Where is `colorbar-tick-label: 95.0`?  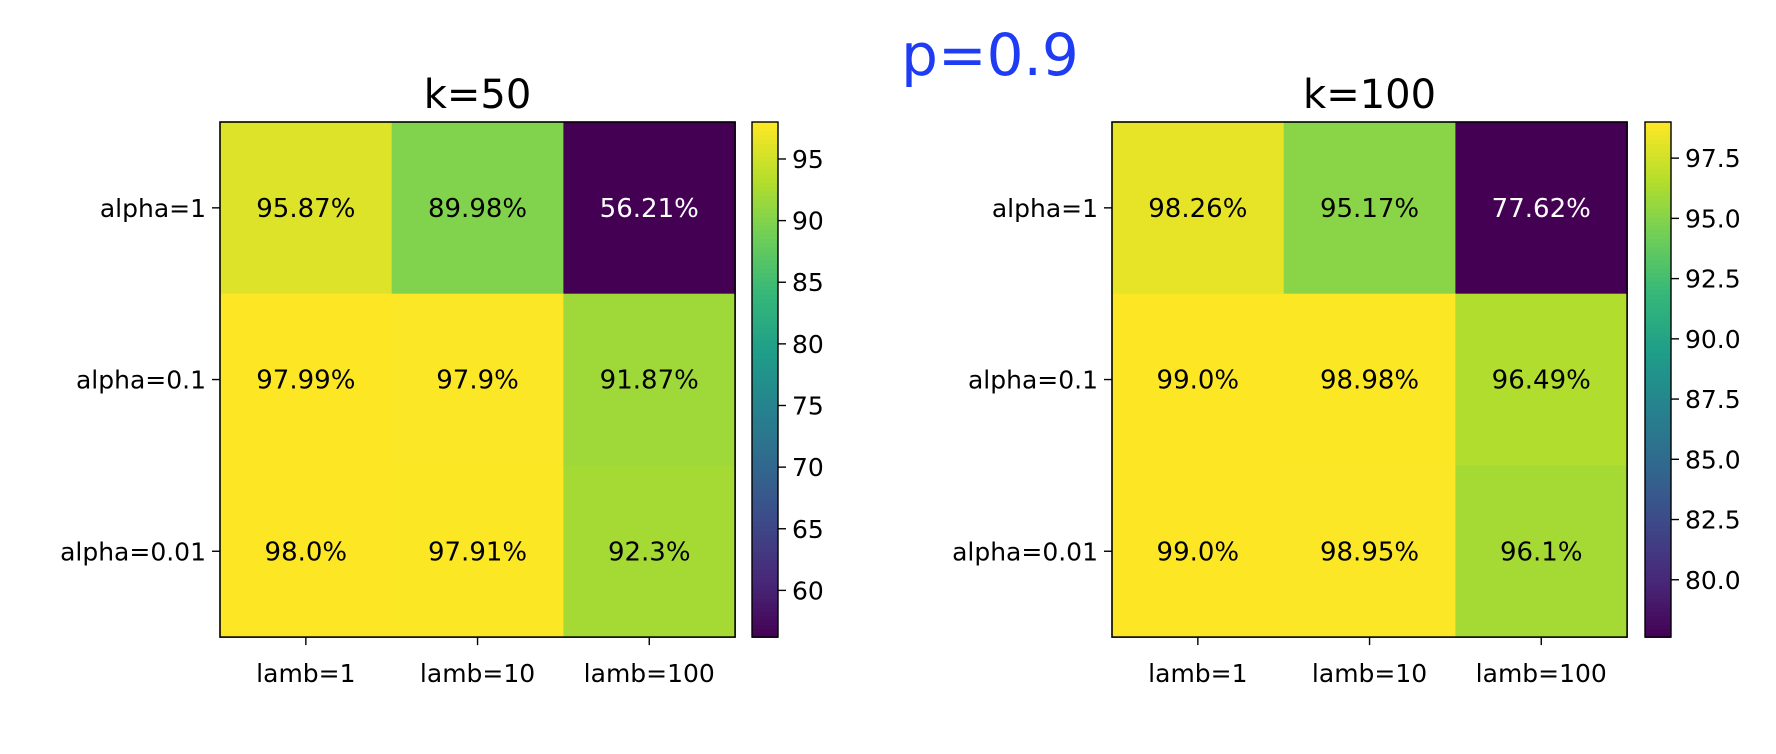
colorbar-tick-label: 95.0 is located at coordinates (1713, 218).